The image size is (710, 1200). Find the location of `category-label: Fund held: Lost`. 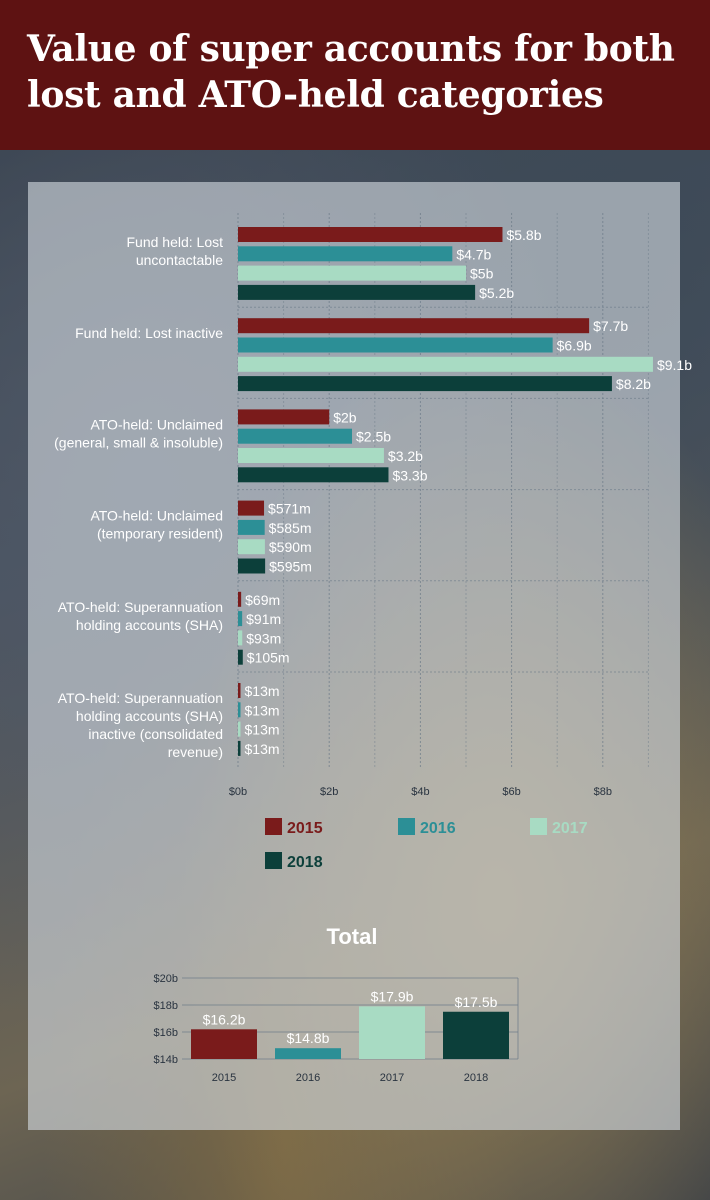

category-label: Fund held: Lost is located at coordinates (174, 242).